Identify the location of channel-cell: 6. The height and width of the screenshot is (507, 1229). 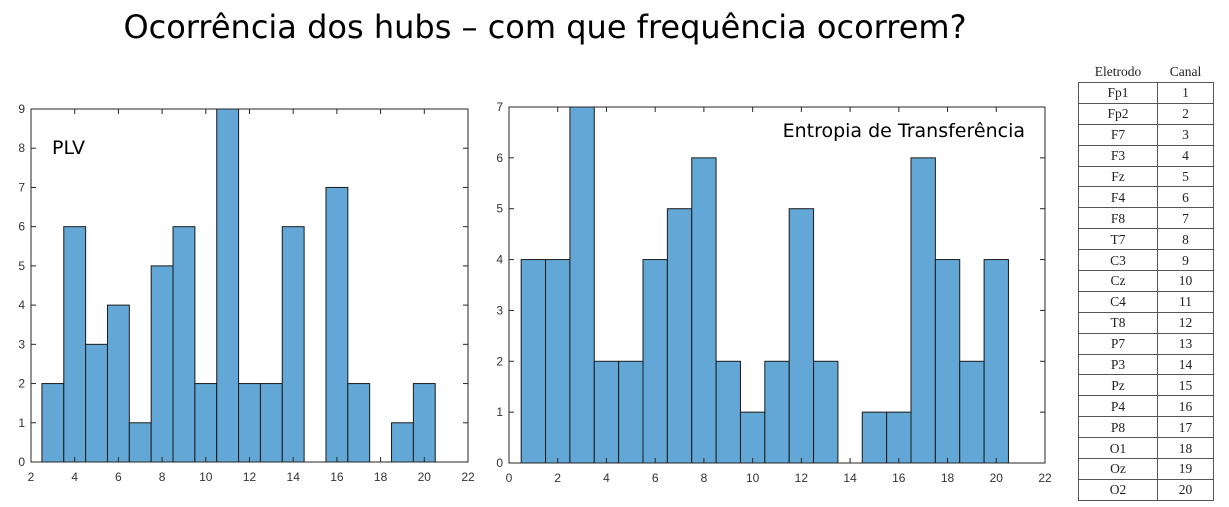
(1185, 197).